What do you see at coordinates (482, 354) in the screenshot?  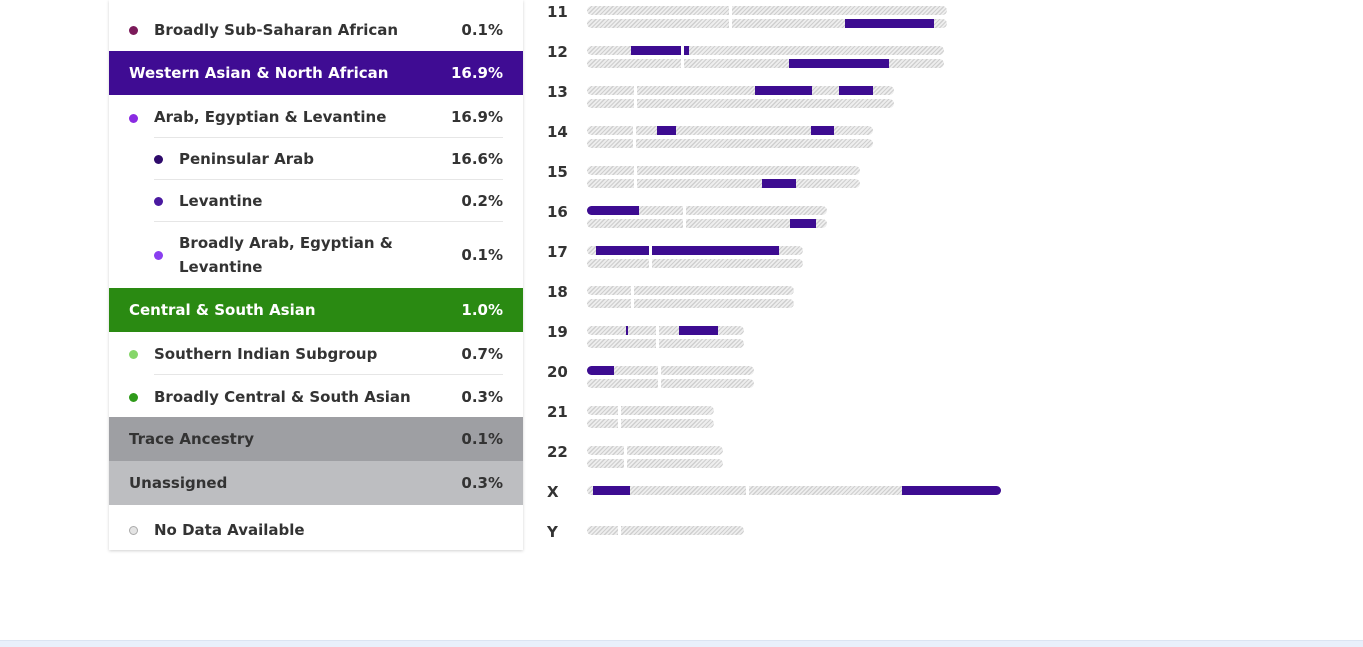 I see `legend-percentage: 0.7%` at bounding box center [482, 354].